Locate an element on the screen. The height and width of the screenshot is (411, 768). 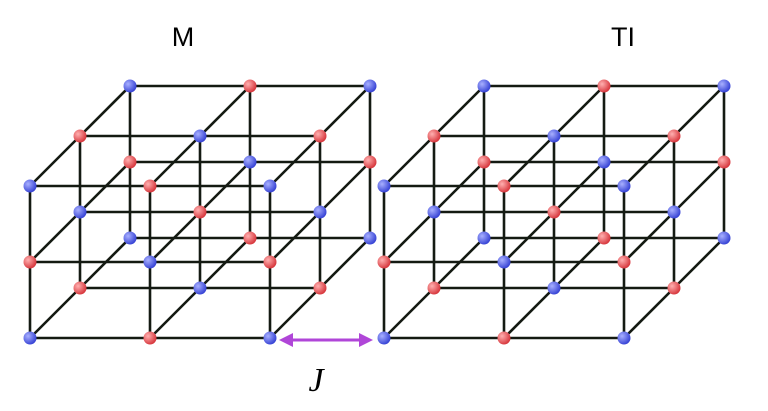
coupling-label: J is located at coordinates (316, 380).